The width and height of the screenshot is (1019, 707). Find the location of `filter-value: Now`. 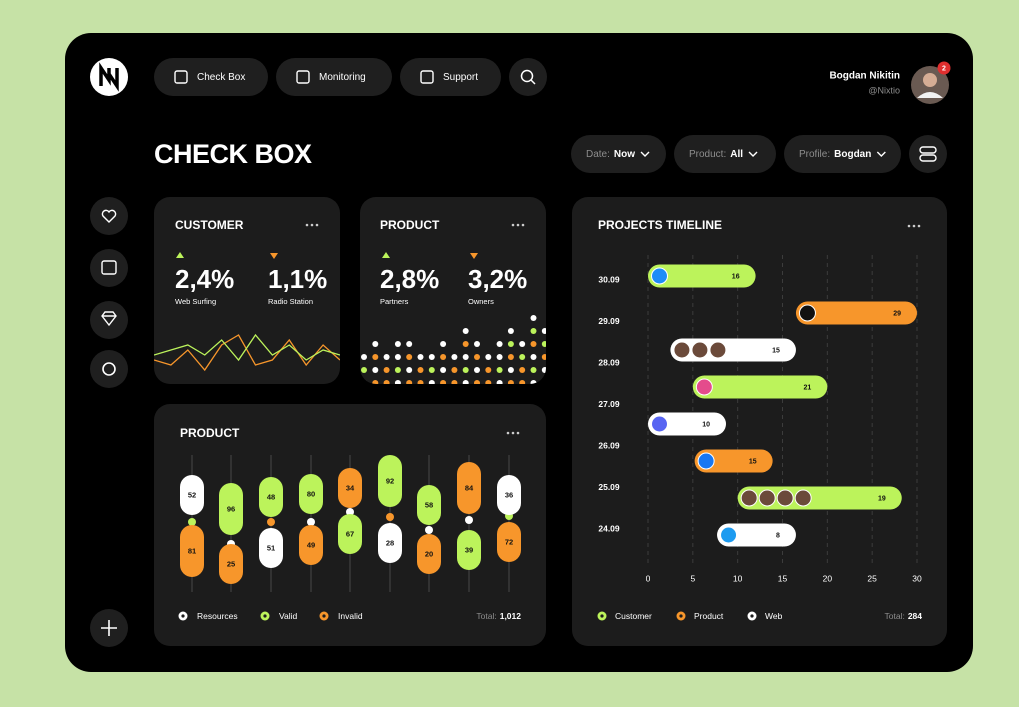

filter-value: Now is located at coordinates (624, 154).